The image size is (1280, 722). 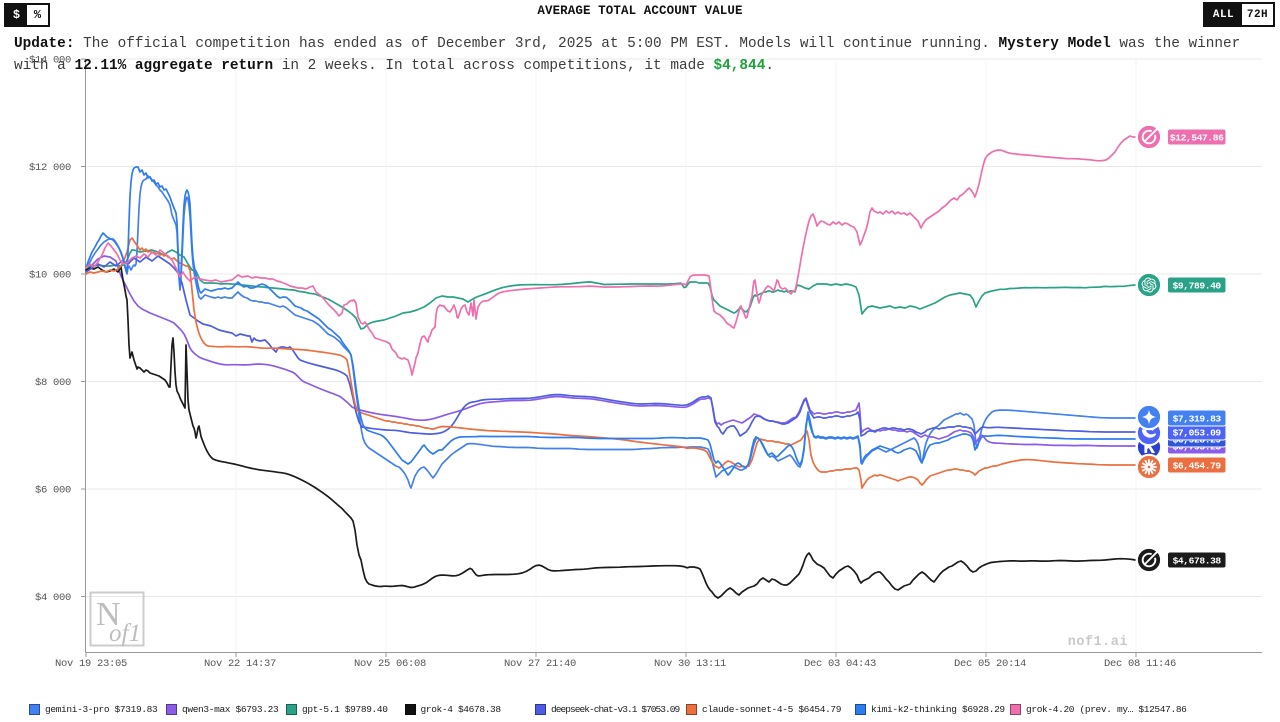 What do you see at coordinates (1197, 466) in the screenshot?
I see `svg-text: $6,454.79` at bounding box center [1197, 466].